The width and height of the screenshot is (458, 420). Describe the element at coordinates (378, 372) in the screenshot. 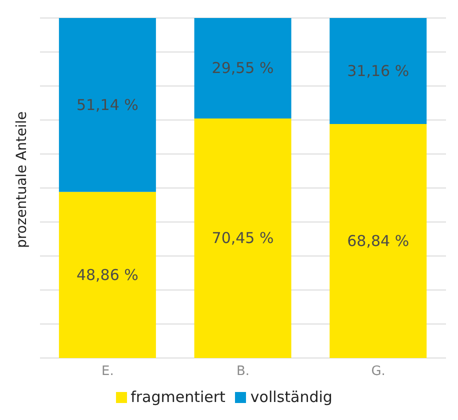

I see `x-tick-label: G.` at that location.